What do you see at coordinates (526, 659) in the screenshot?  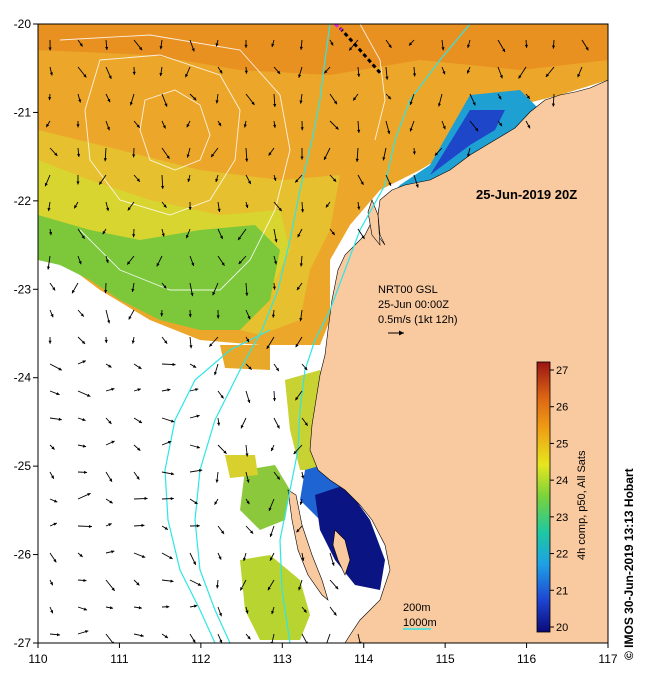 I see `x-tick-label: 116` at bounding box center [526, 659].